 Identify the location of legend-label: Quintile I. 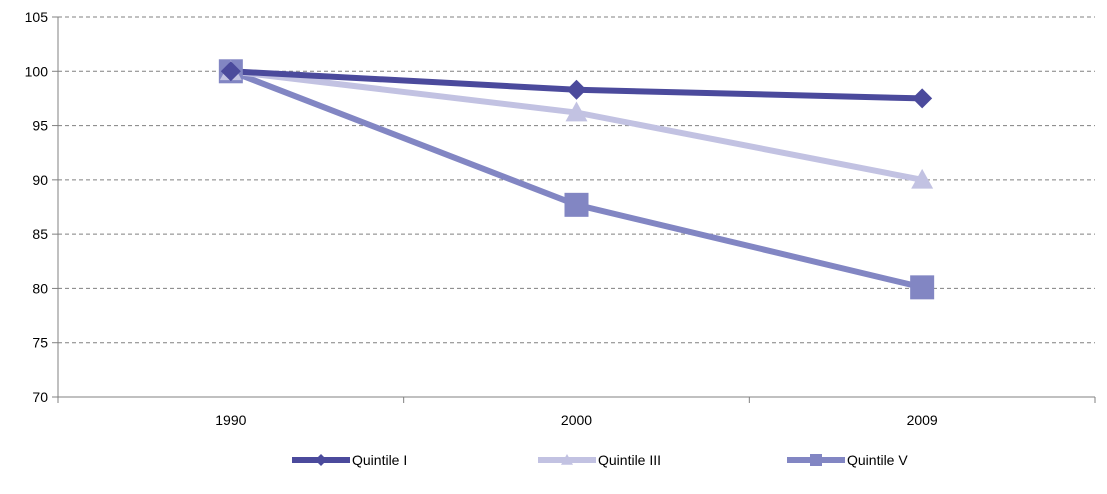
(379, 460).